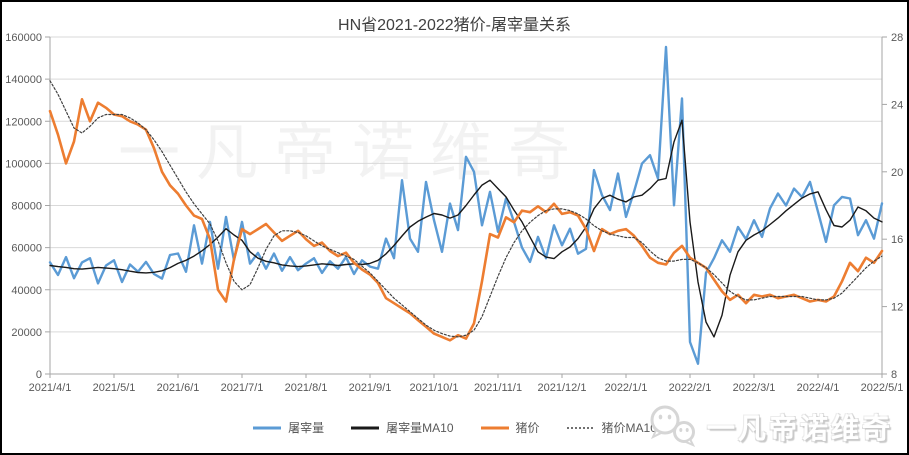  Describe the element at coordinates (26, 333) in the screenshot. I see `left-axis-label: 20000` at that location.